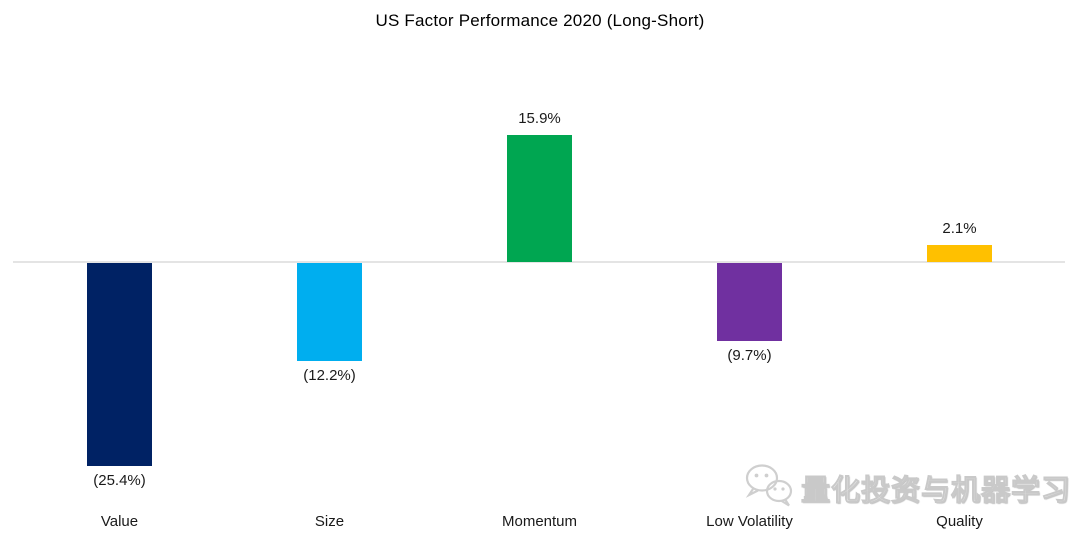 This screenshot has height=540, width=1080. What do you see at coordinates (539, 262) in the screenshot?
I see `zero-axis-line` at bounding box center [539, 262].